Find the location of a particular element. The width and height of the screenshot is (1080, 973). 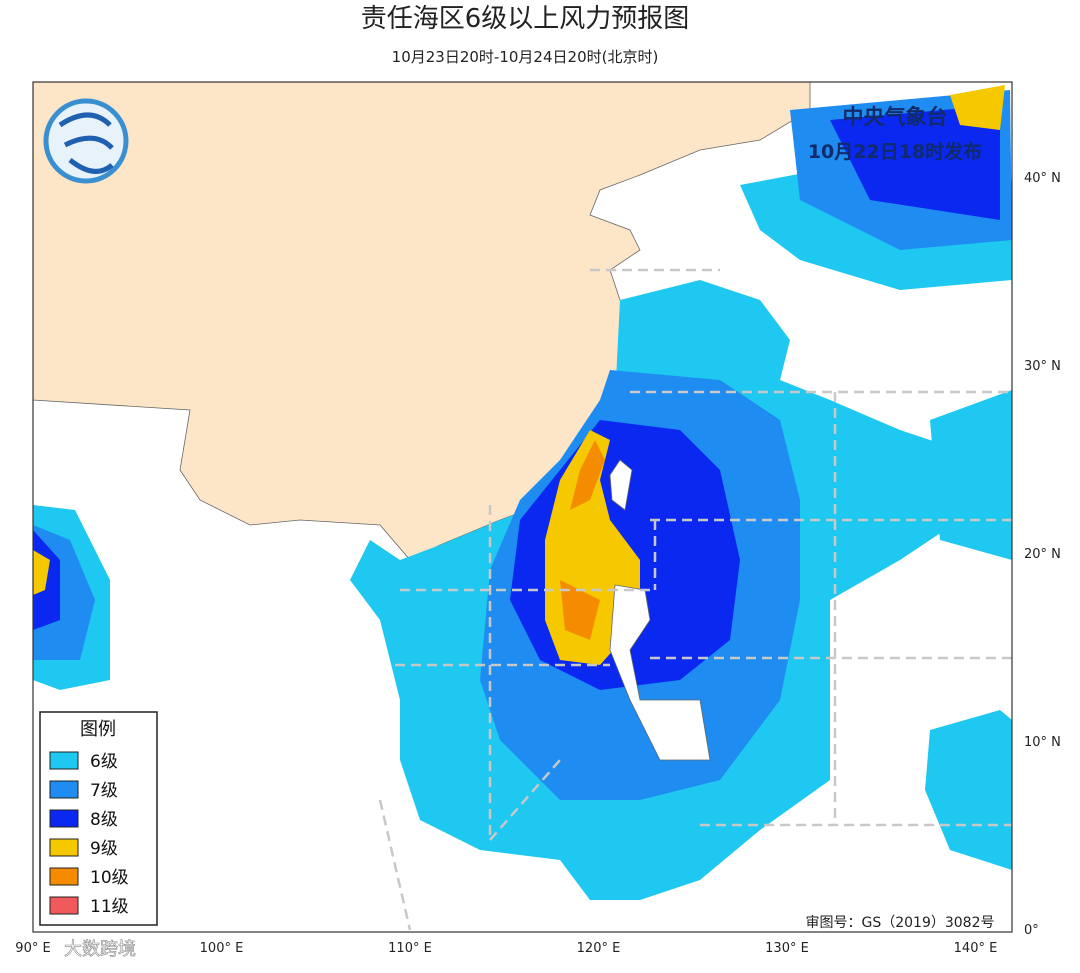

legend: 图例 6级 7级 8级 9级 10级 11级 is located at coordinates (98, 818).